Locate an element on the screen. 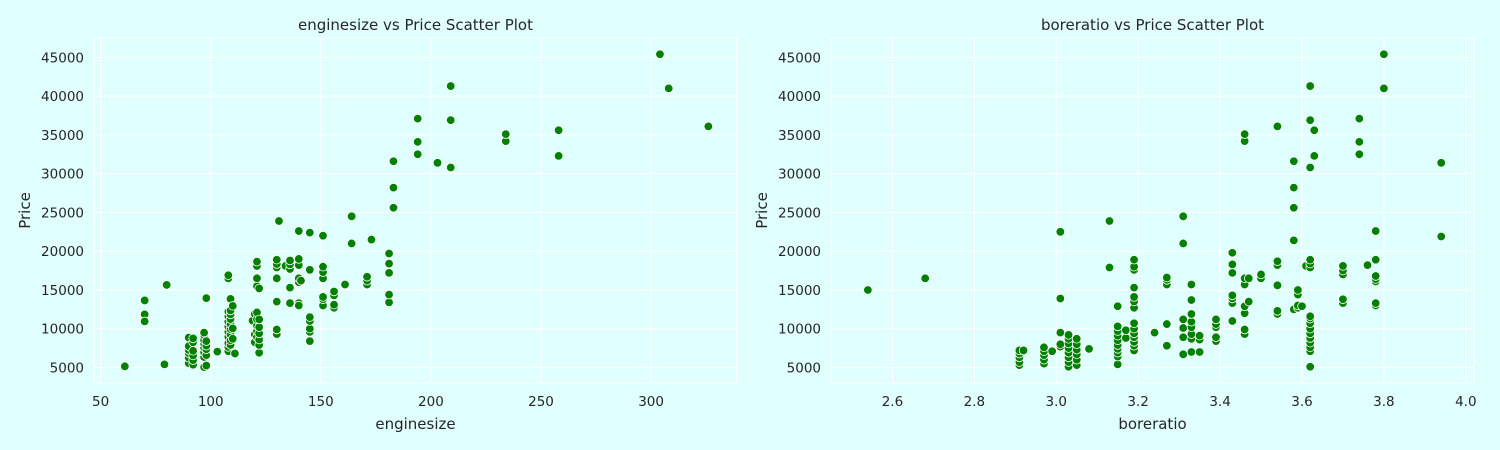  x-tick-label: 250 is located at coordinates (541, 402).